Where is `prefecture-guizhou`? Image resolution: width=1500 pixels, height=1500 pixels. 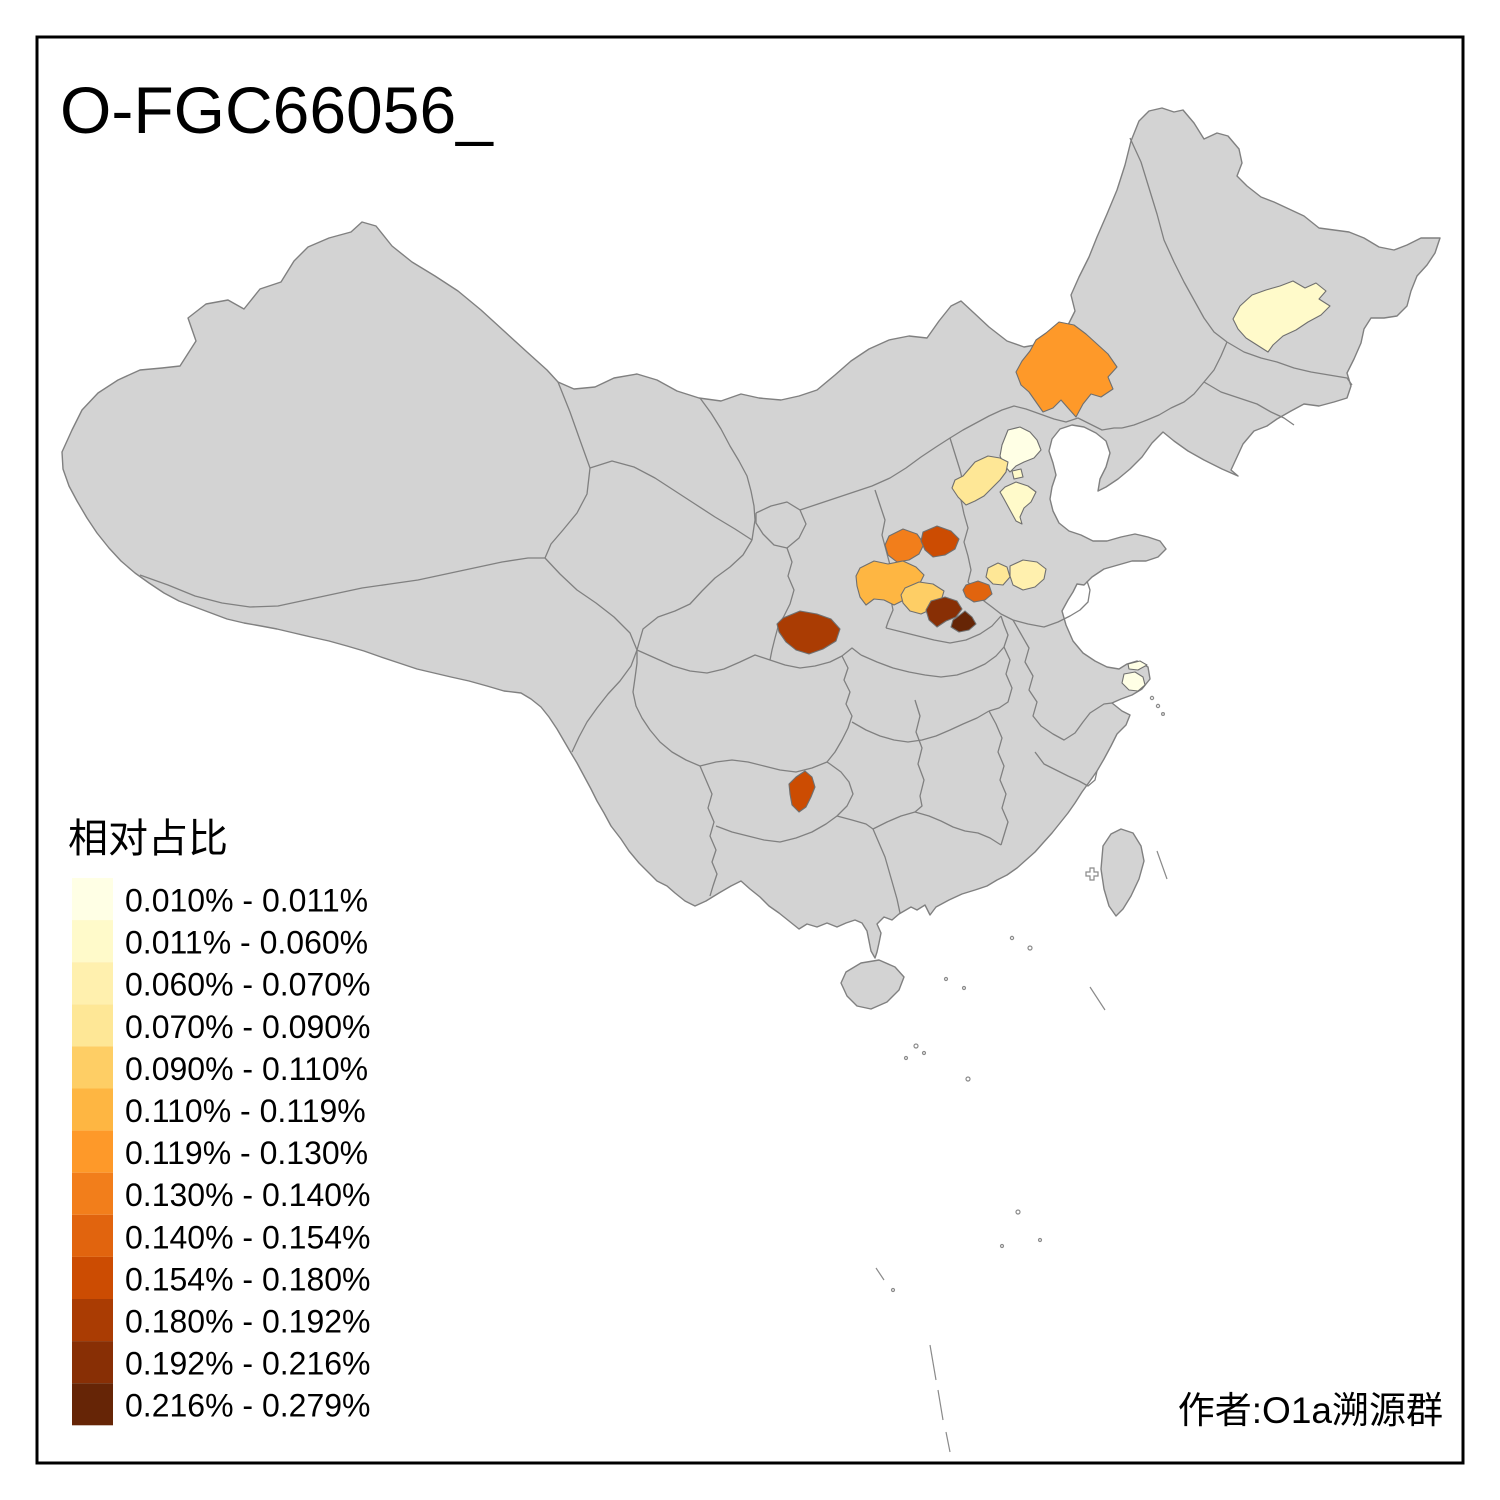
prefecture-guizhou is located at coordinates (802, 791).